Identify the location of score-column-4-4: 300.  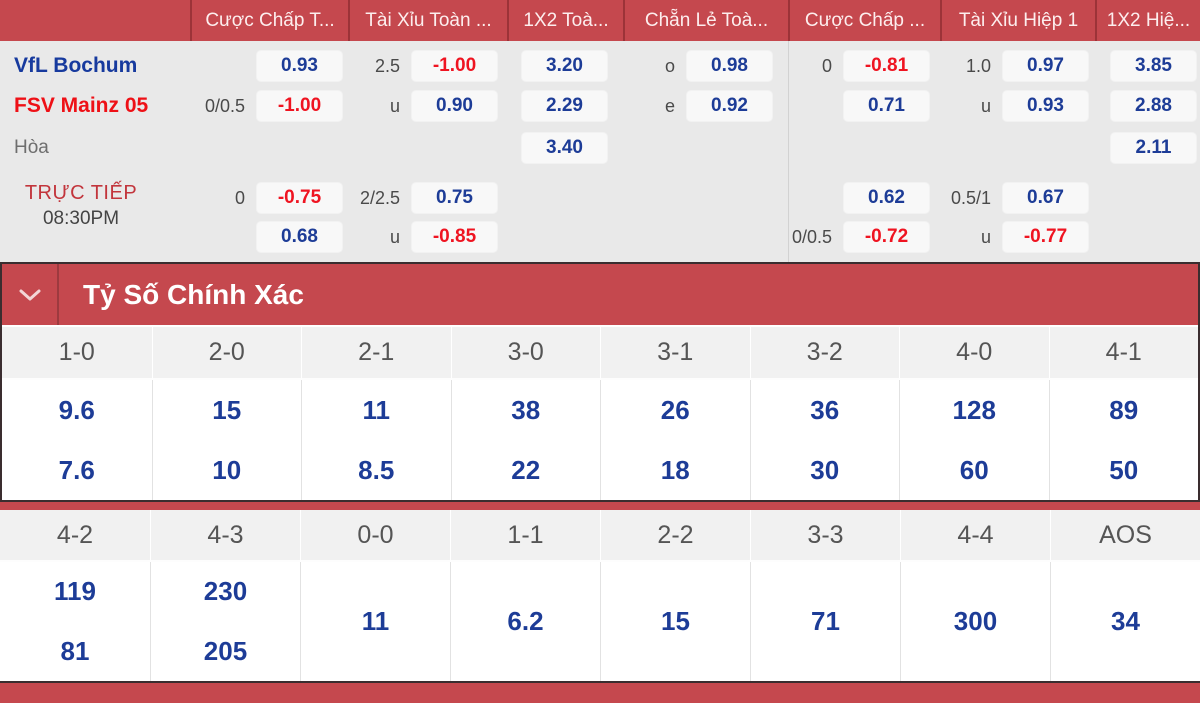
(975, 621).